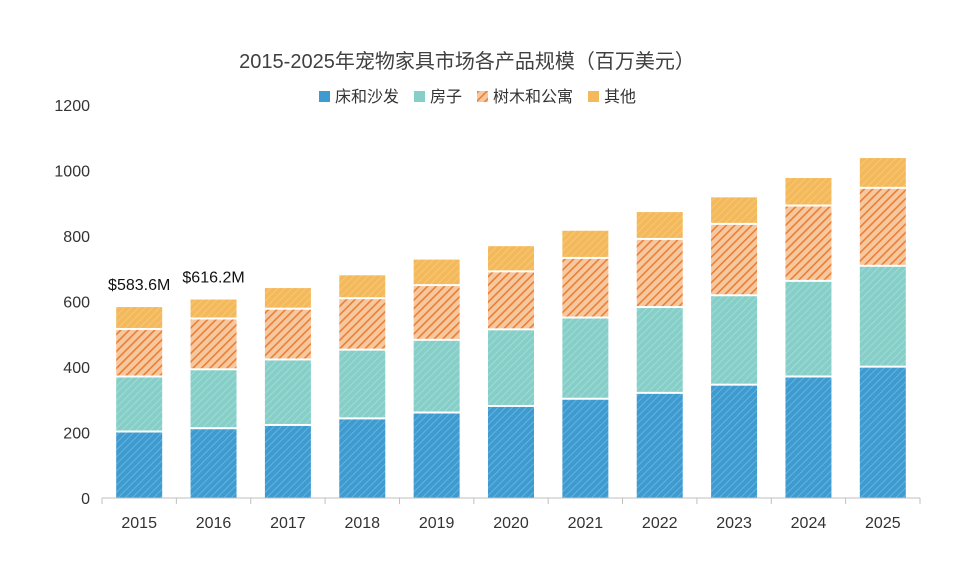 The height and width of the screenshot is (573, 969). Describe the element at coordinates (76, 237) in the screenshot. I see `y-tick-label: 800` at that location.